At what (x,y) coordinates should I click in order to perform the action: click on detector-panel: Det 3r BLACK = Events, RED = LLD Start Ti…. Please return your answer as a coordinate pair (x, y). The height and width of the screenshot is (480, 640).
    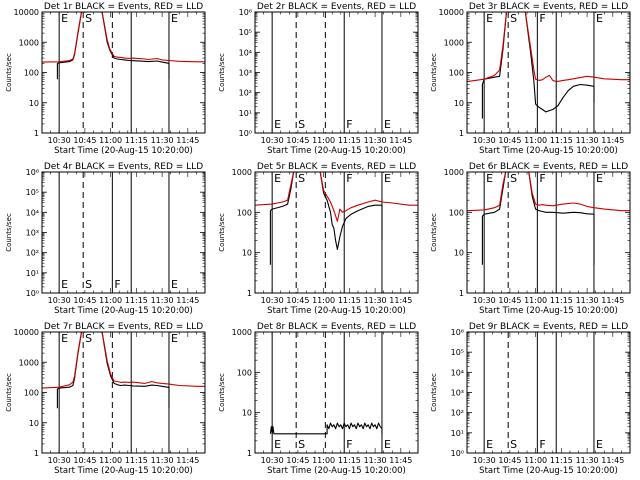
    Looking at the image, I should click on (530, 79).